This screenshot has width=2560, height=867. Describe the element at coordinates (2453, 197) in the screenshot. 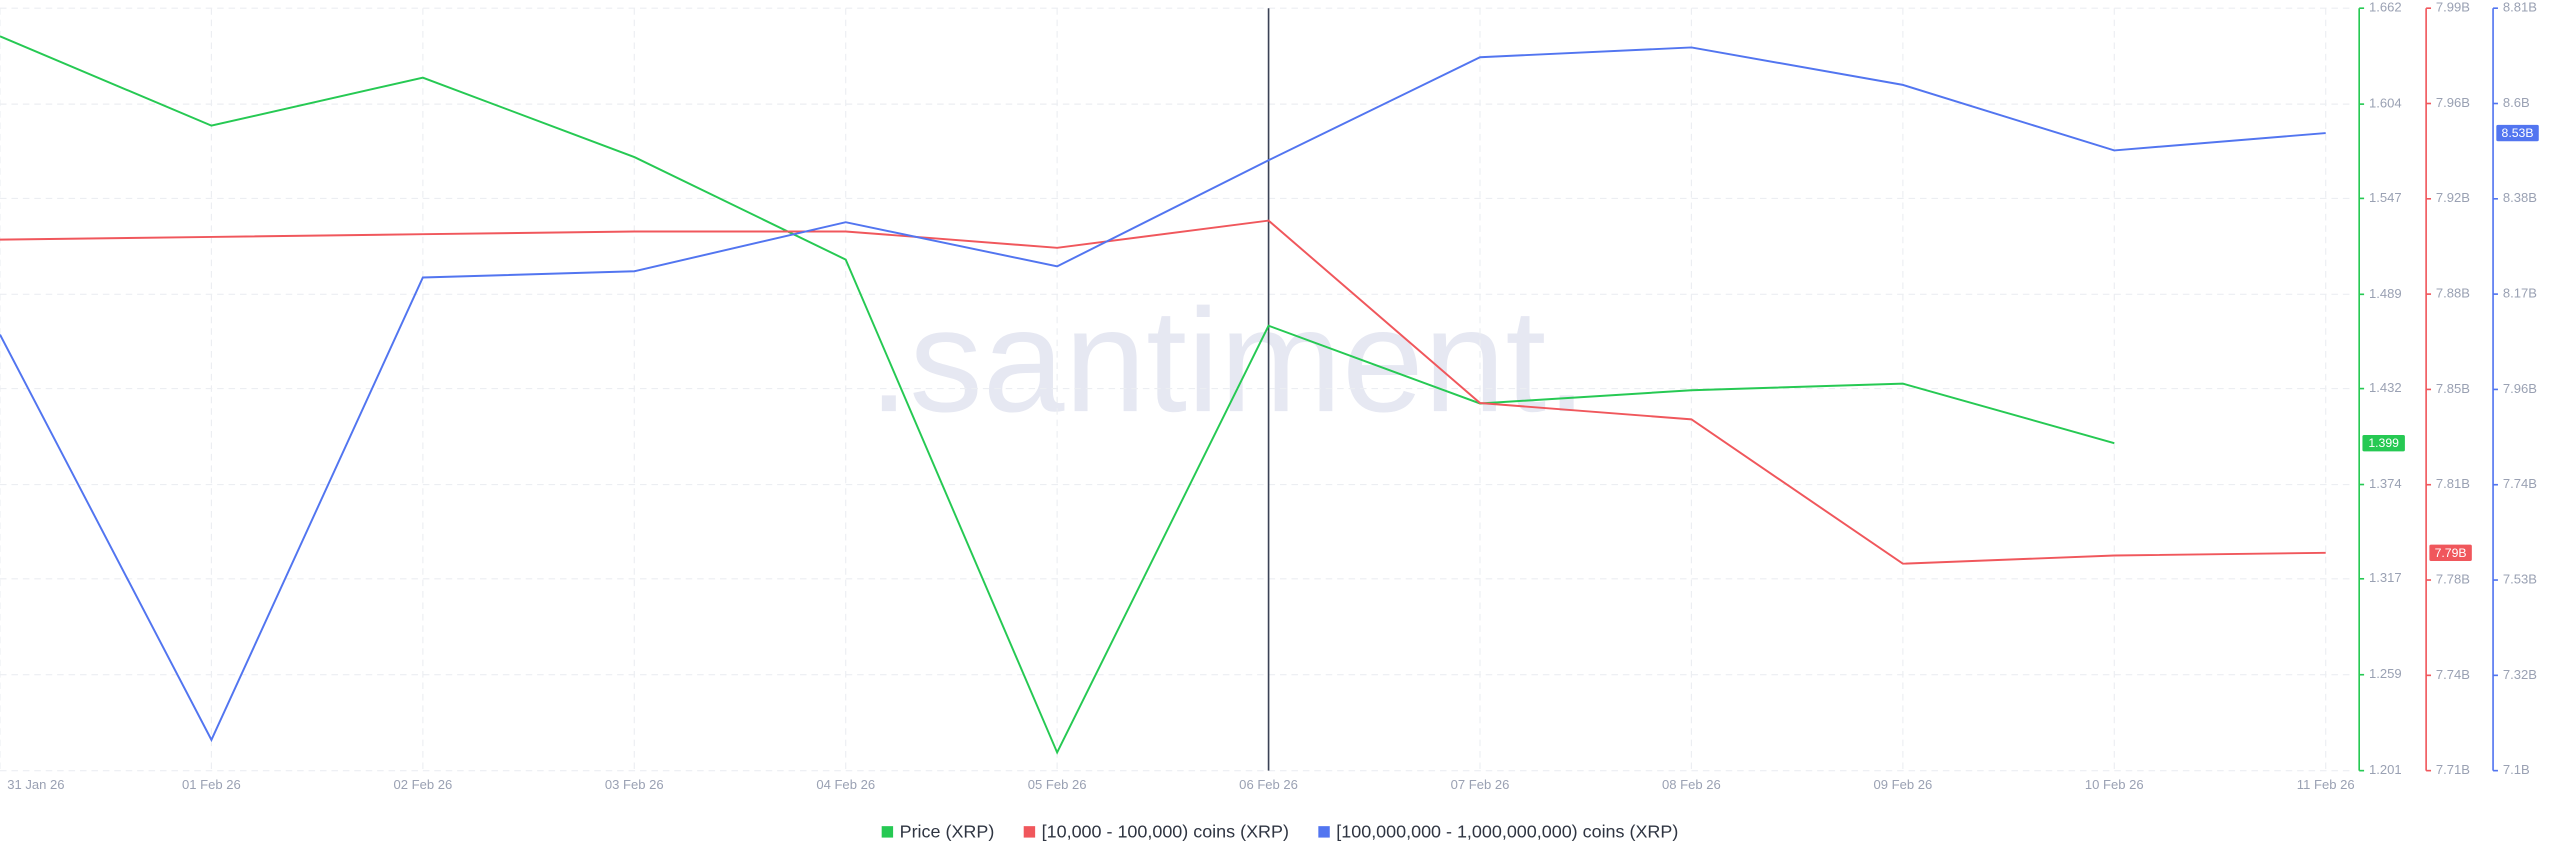

I see `y-tick-label: 7.92B` at that location.